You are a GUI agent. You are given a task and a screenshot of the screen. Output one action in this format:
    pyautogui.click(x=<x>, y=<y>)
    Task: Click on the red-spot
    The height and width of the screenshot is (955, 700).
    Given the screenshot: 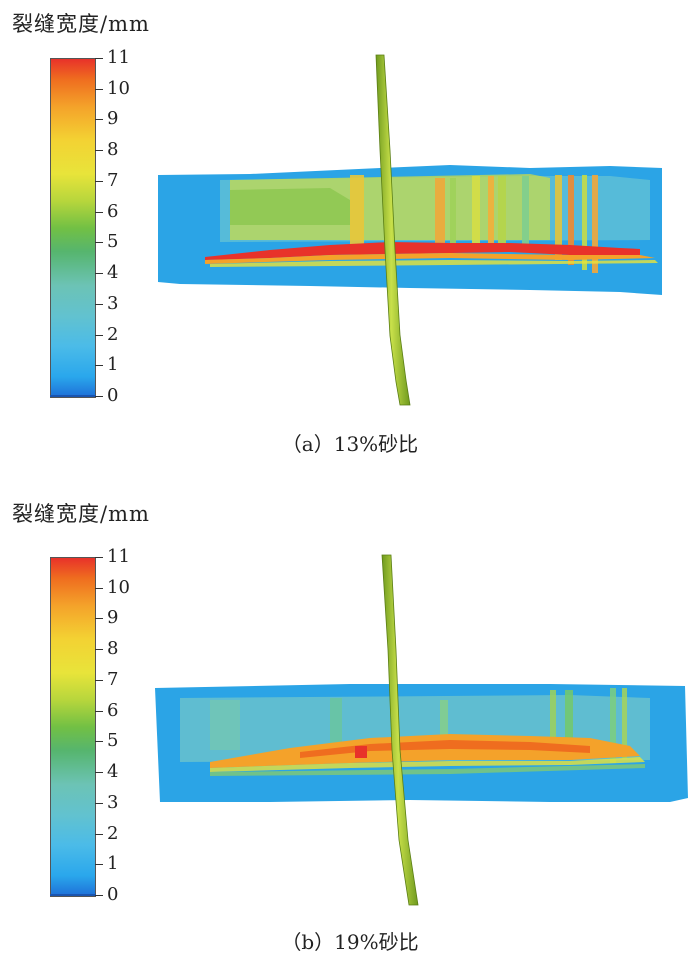 What is the action you would take?
    pyautogui.click(x=361, y=752)
    